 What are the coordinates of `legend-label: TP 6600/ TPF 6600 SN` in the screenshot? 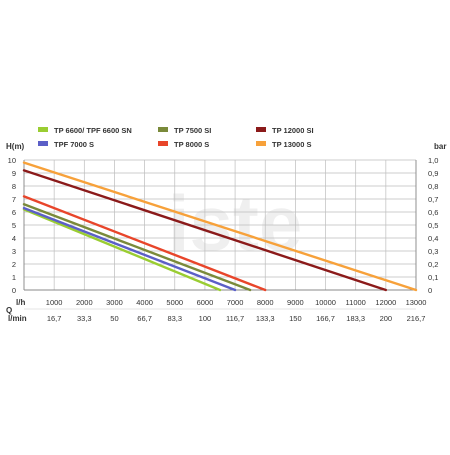 It's located at (93, 130).